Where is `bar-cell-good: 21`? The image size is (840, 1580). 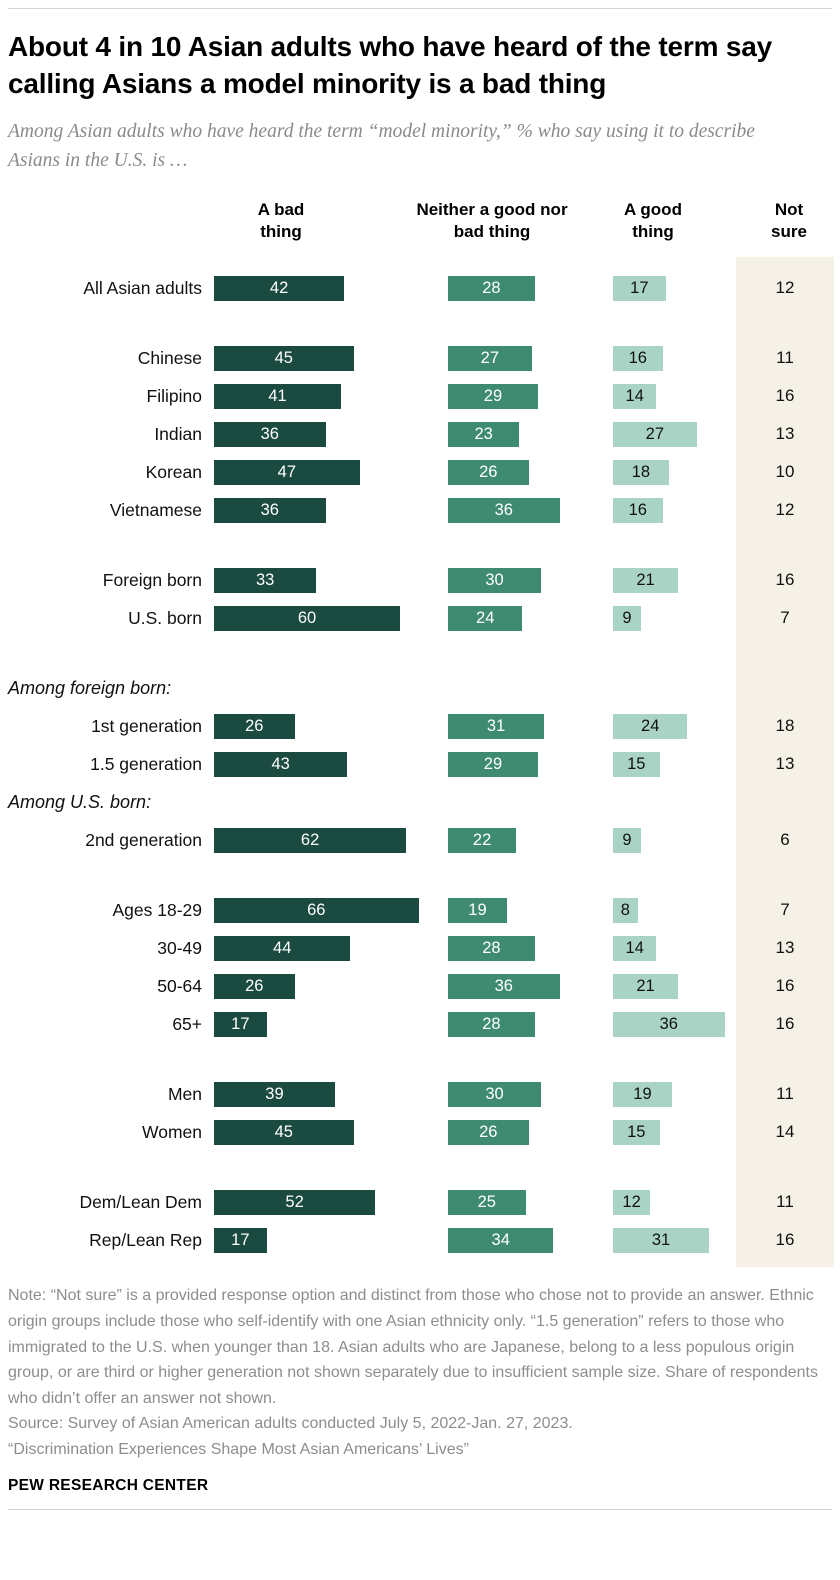 bar-cell-good: 21 is located at coordinates (674, 986).